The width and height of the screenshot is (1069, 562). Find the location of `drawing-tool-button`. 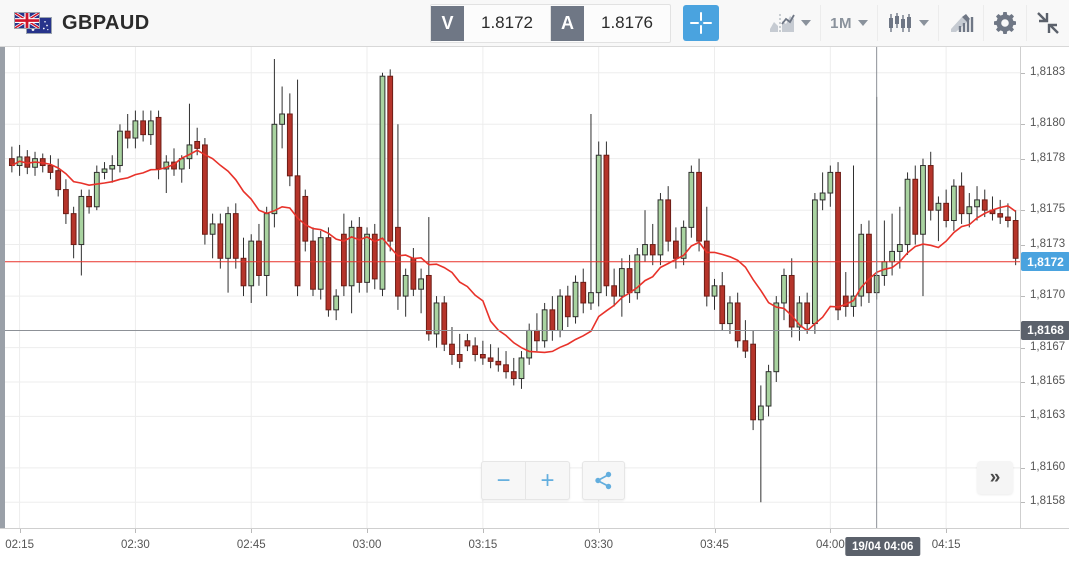

drawing-tool-button is located at coordinates (960, 23).